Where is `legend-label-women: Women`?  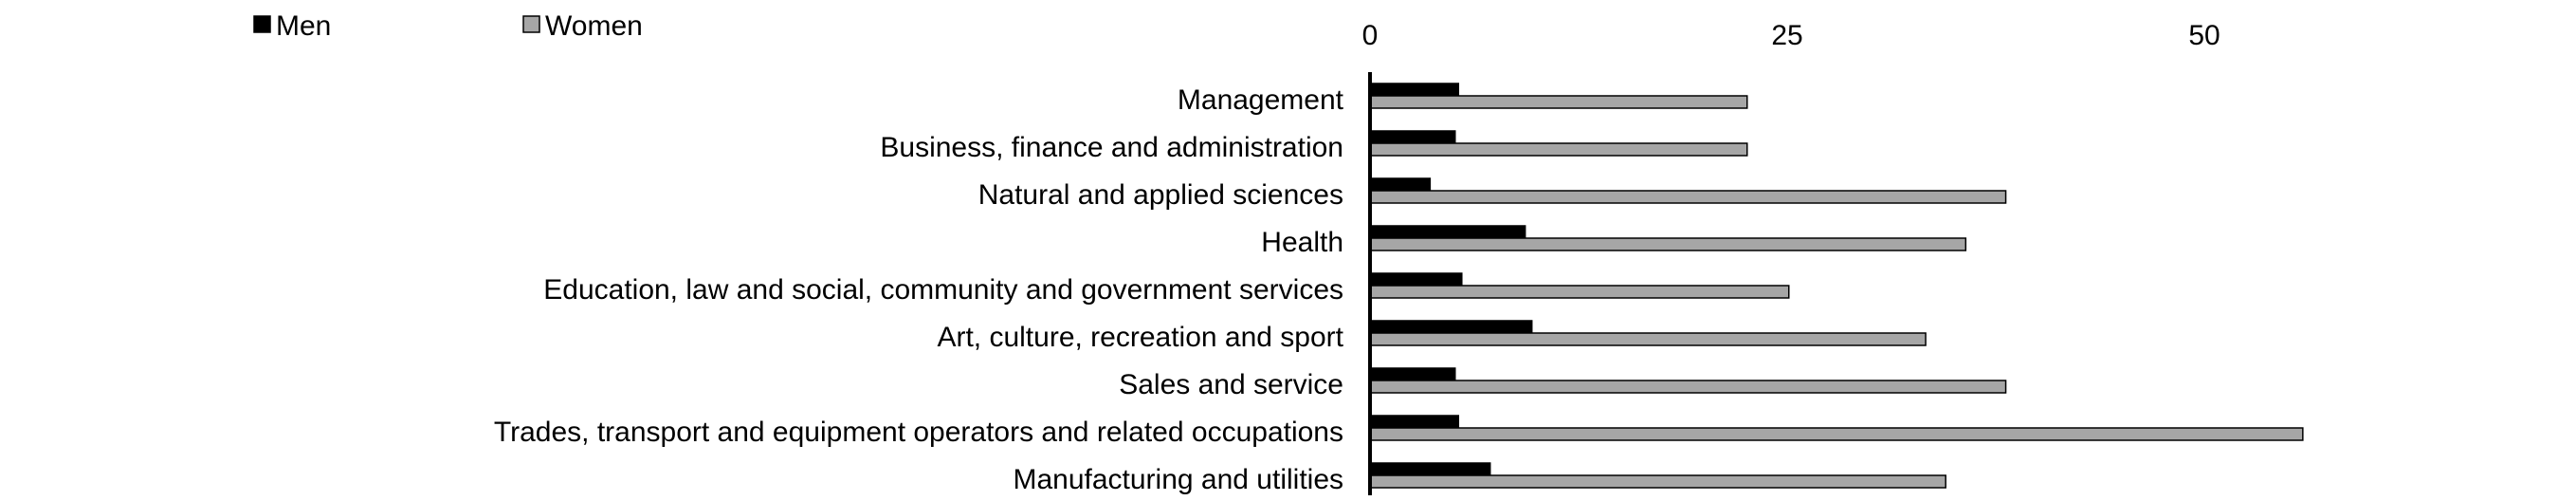
legend-label-women: Women is located at coordinates (594, 26).